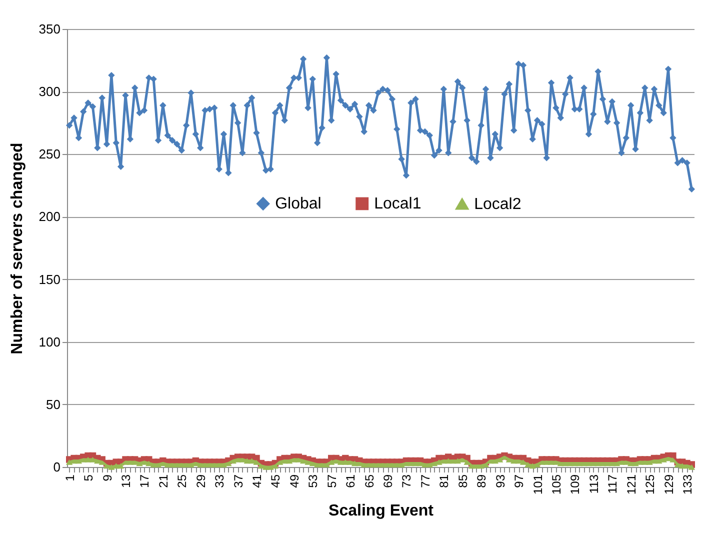 This screenshot has height=537, width=728. I want to click on x-tick-label: 113, so click(593, 484).